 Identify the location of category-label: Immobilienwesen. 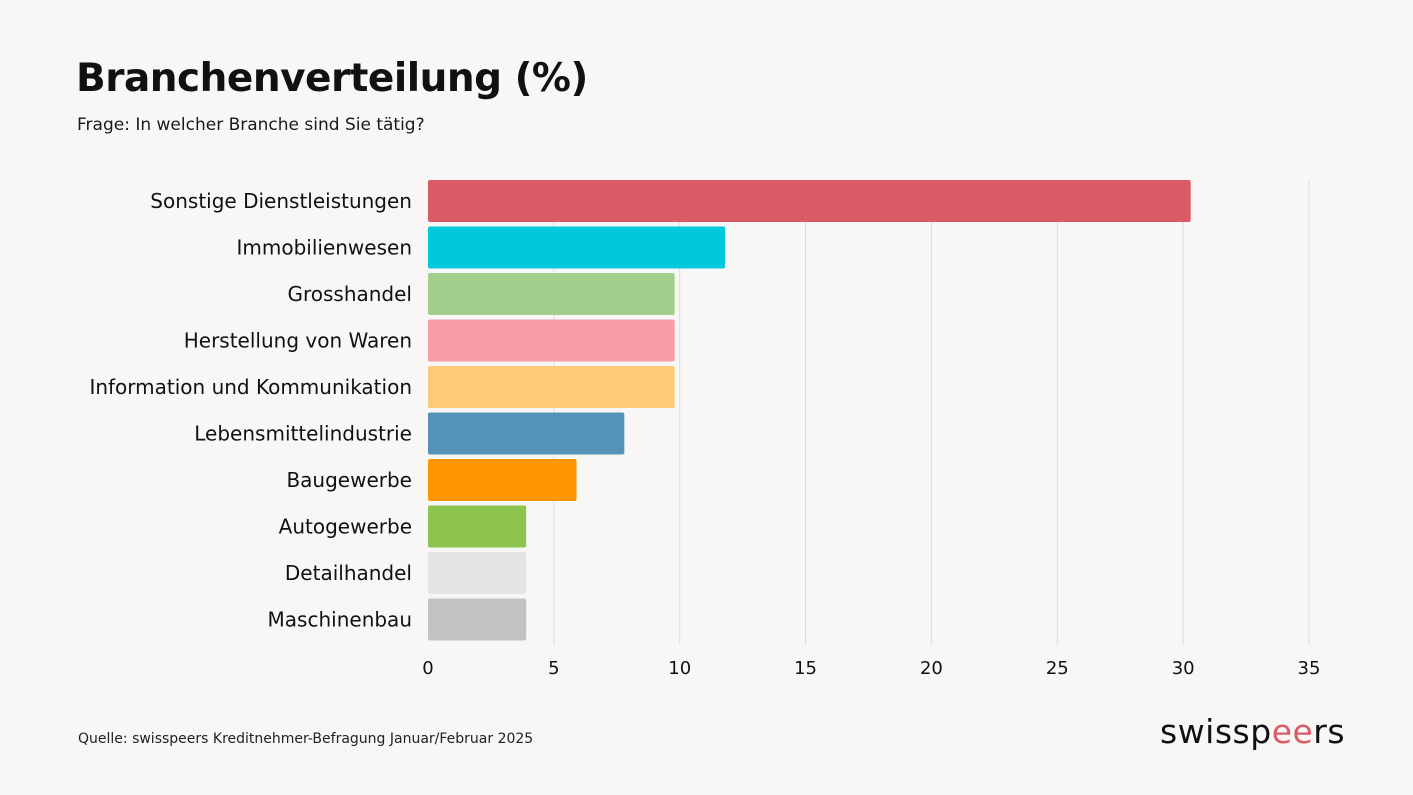
(324, 248).